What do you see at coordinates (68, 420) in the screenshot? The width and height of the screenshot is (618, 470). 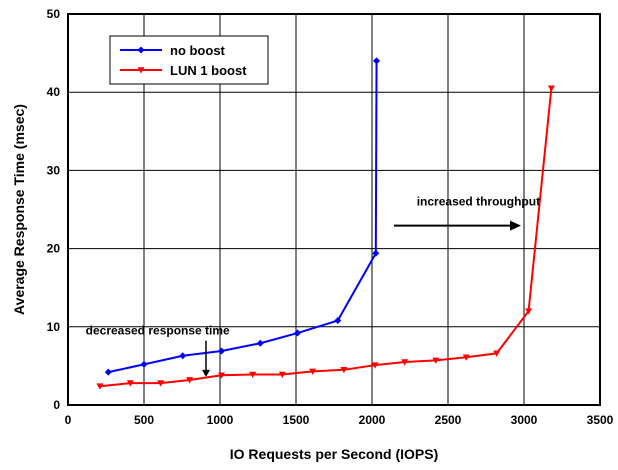 I see `x-tick-label: 0` at bounding box center [68, 420].